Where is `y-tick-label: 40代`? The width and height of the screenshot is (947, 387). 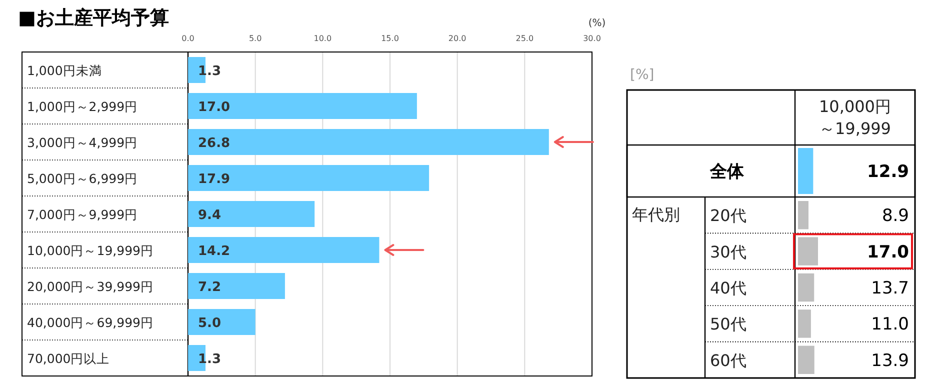
y-tick-label: 40代 is located at coordinates (728, 288).